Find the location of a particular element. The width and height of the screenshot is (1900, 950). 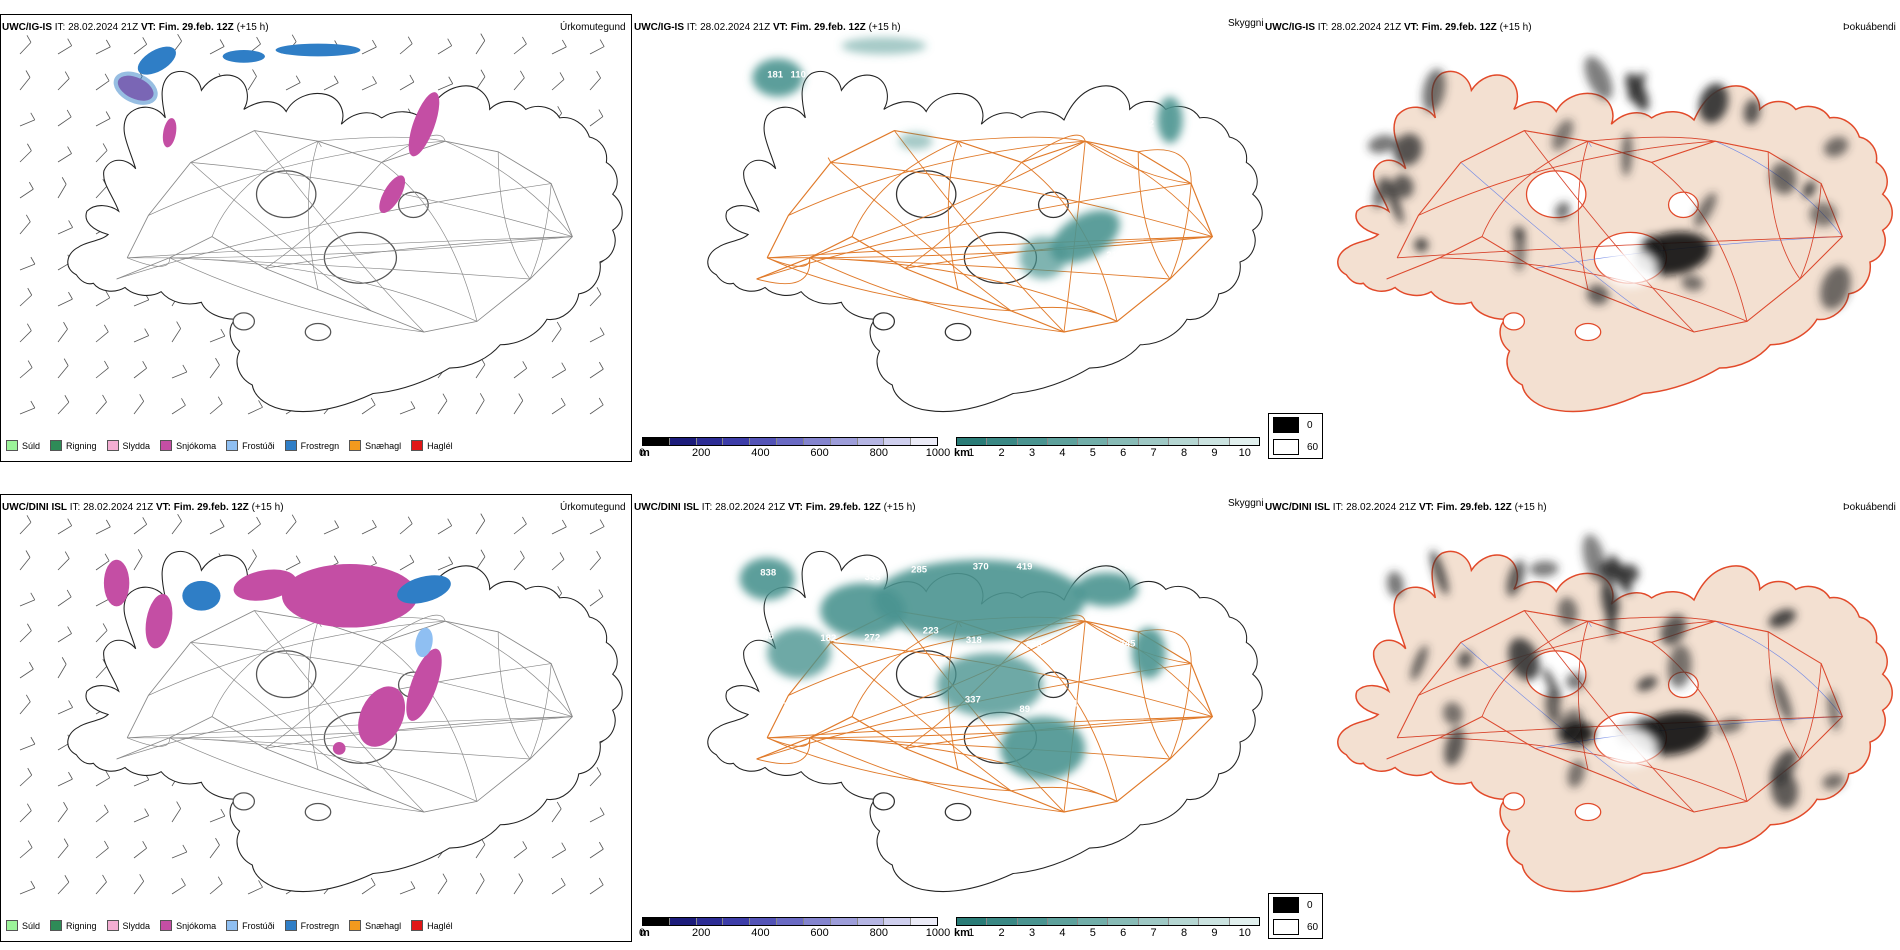

fog-legend-row: 60 is located at coordinates (1295, 447).